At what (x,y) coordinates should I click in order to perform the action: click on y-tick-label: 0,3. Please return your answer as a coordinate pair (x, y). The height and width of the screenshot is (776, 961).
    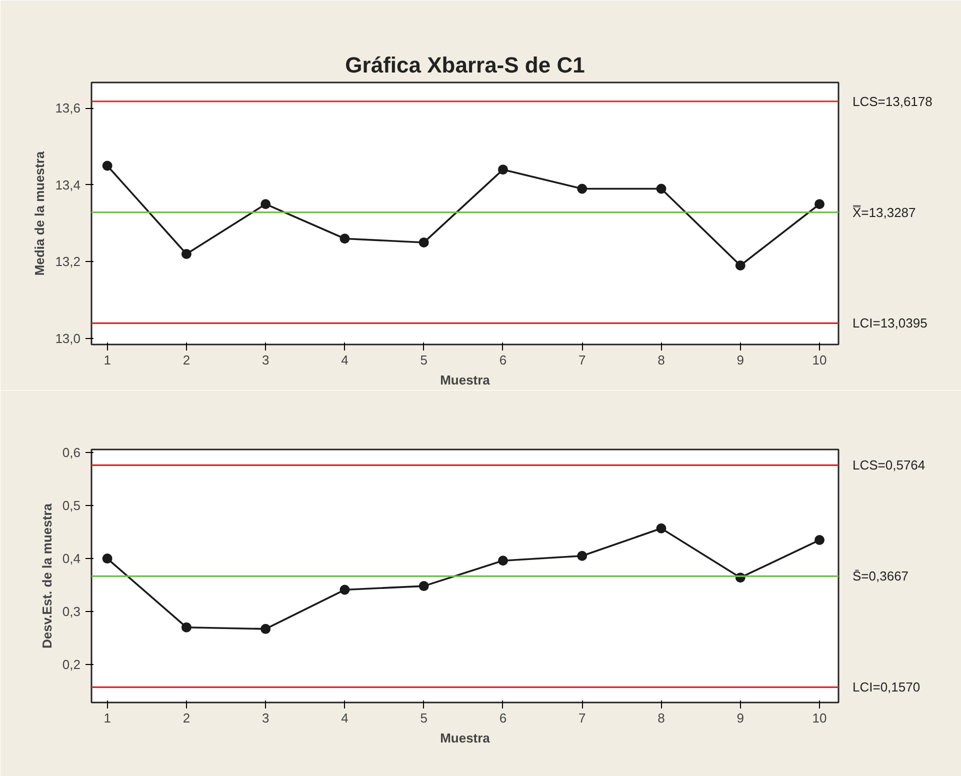
    Looking at the image, I should click on (71, 611).